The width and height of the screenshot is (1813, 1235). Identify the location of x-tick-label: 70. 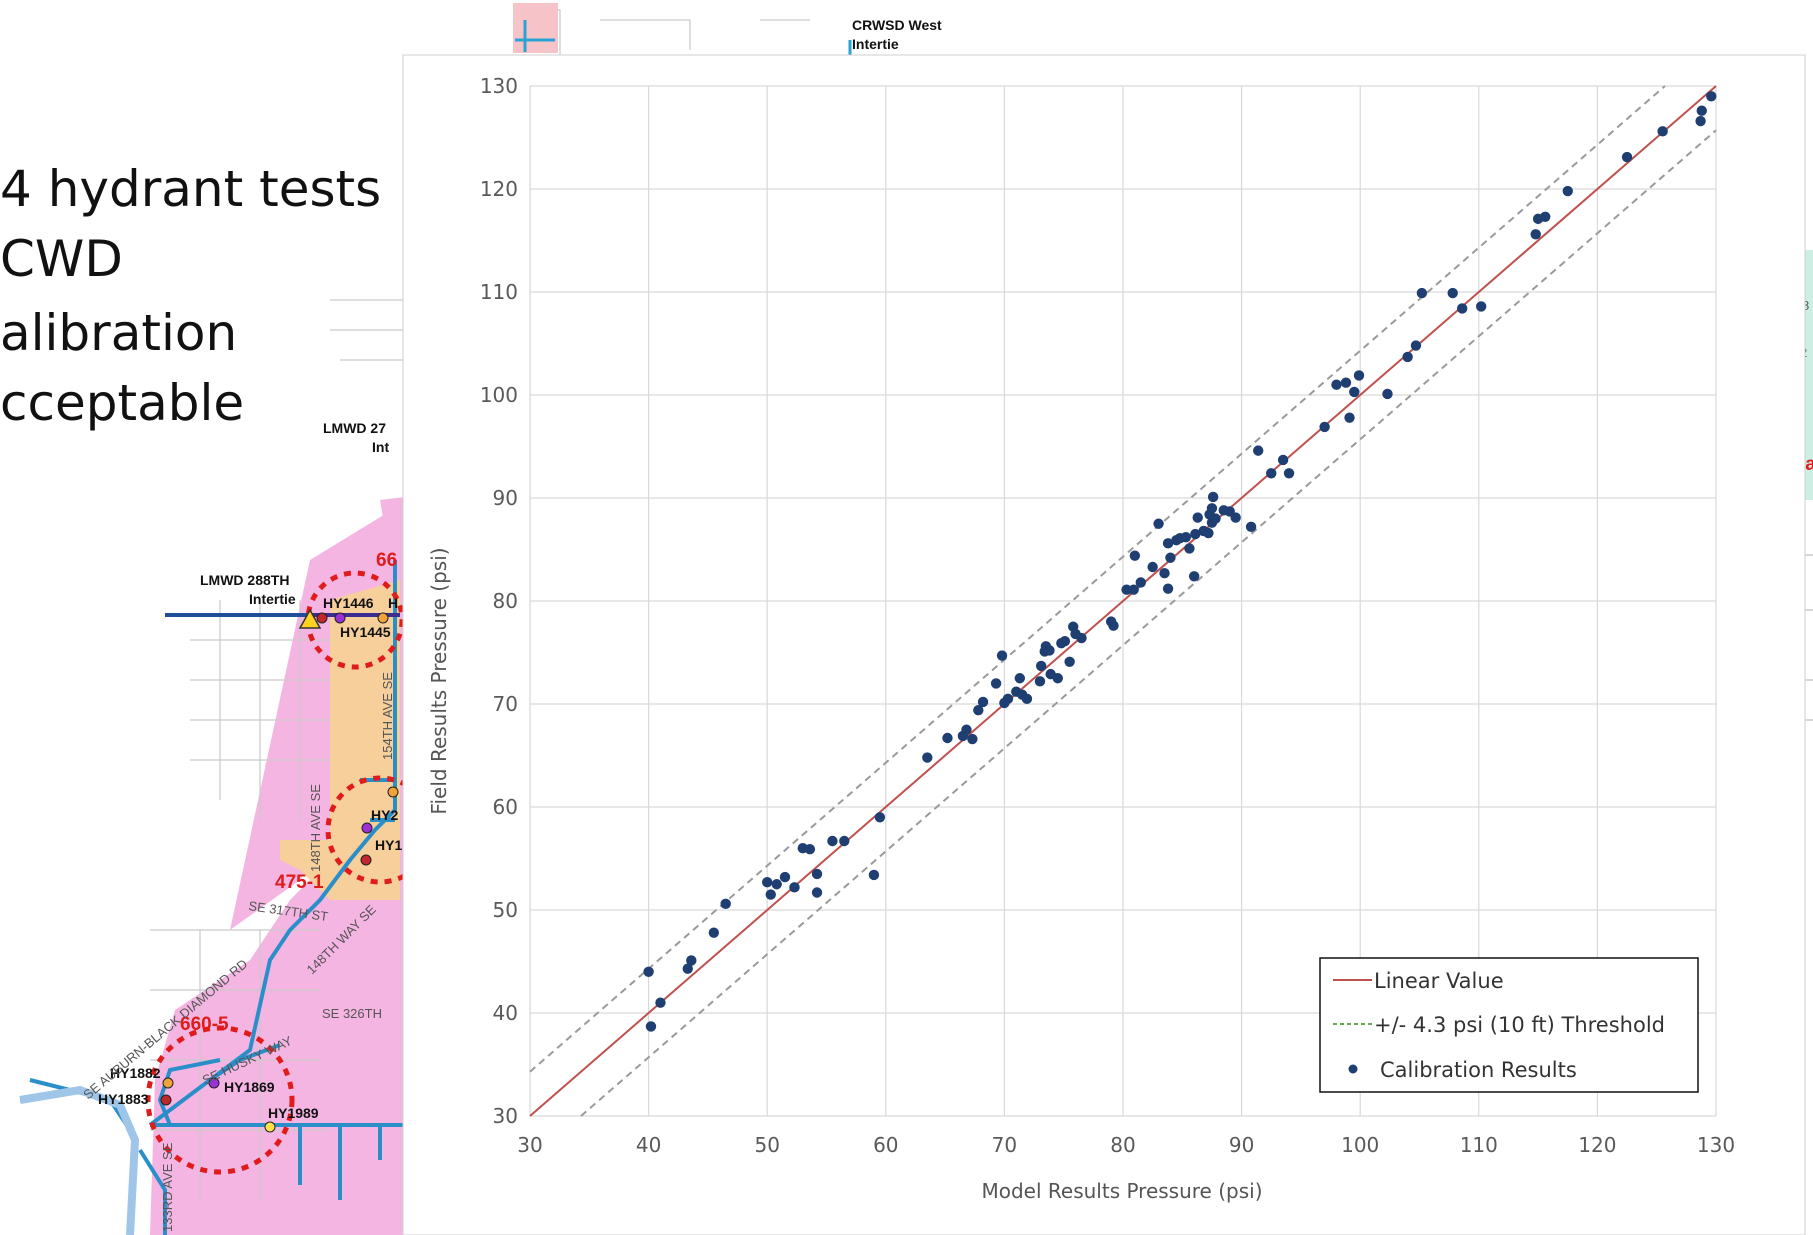
(1004, 1145).